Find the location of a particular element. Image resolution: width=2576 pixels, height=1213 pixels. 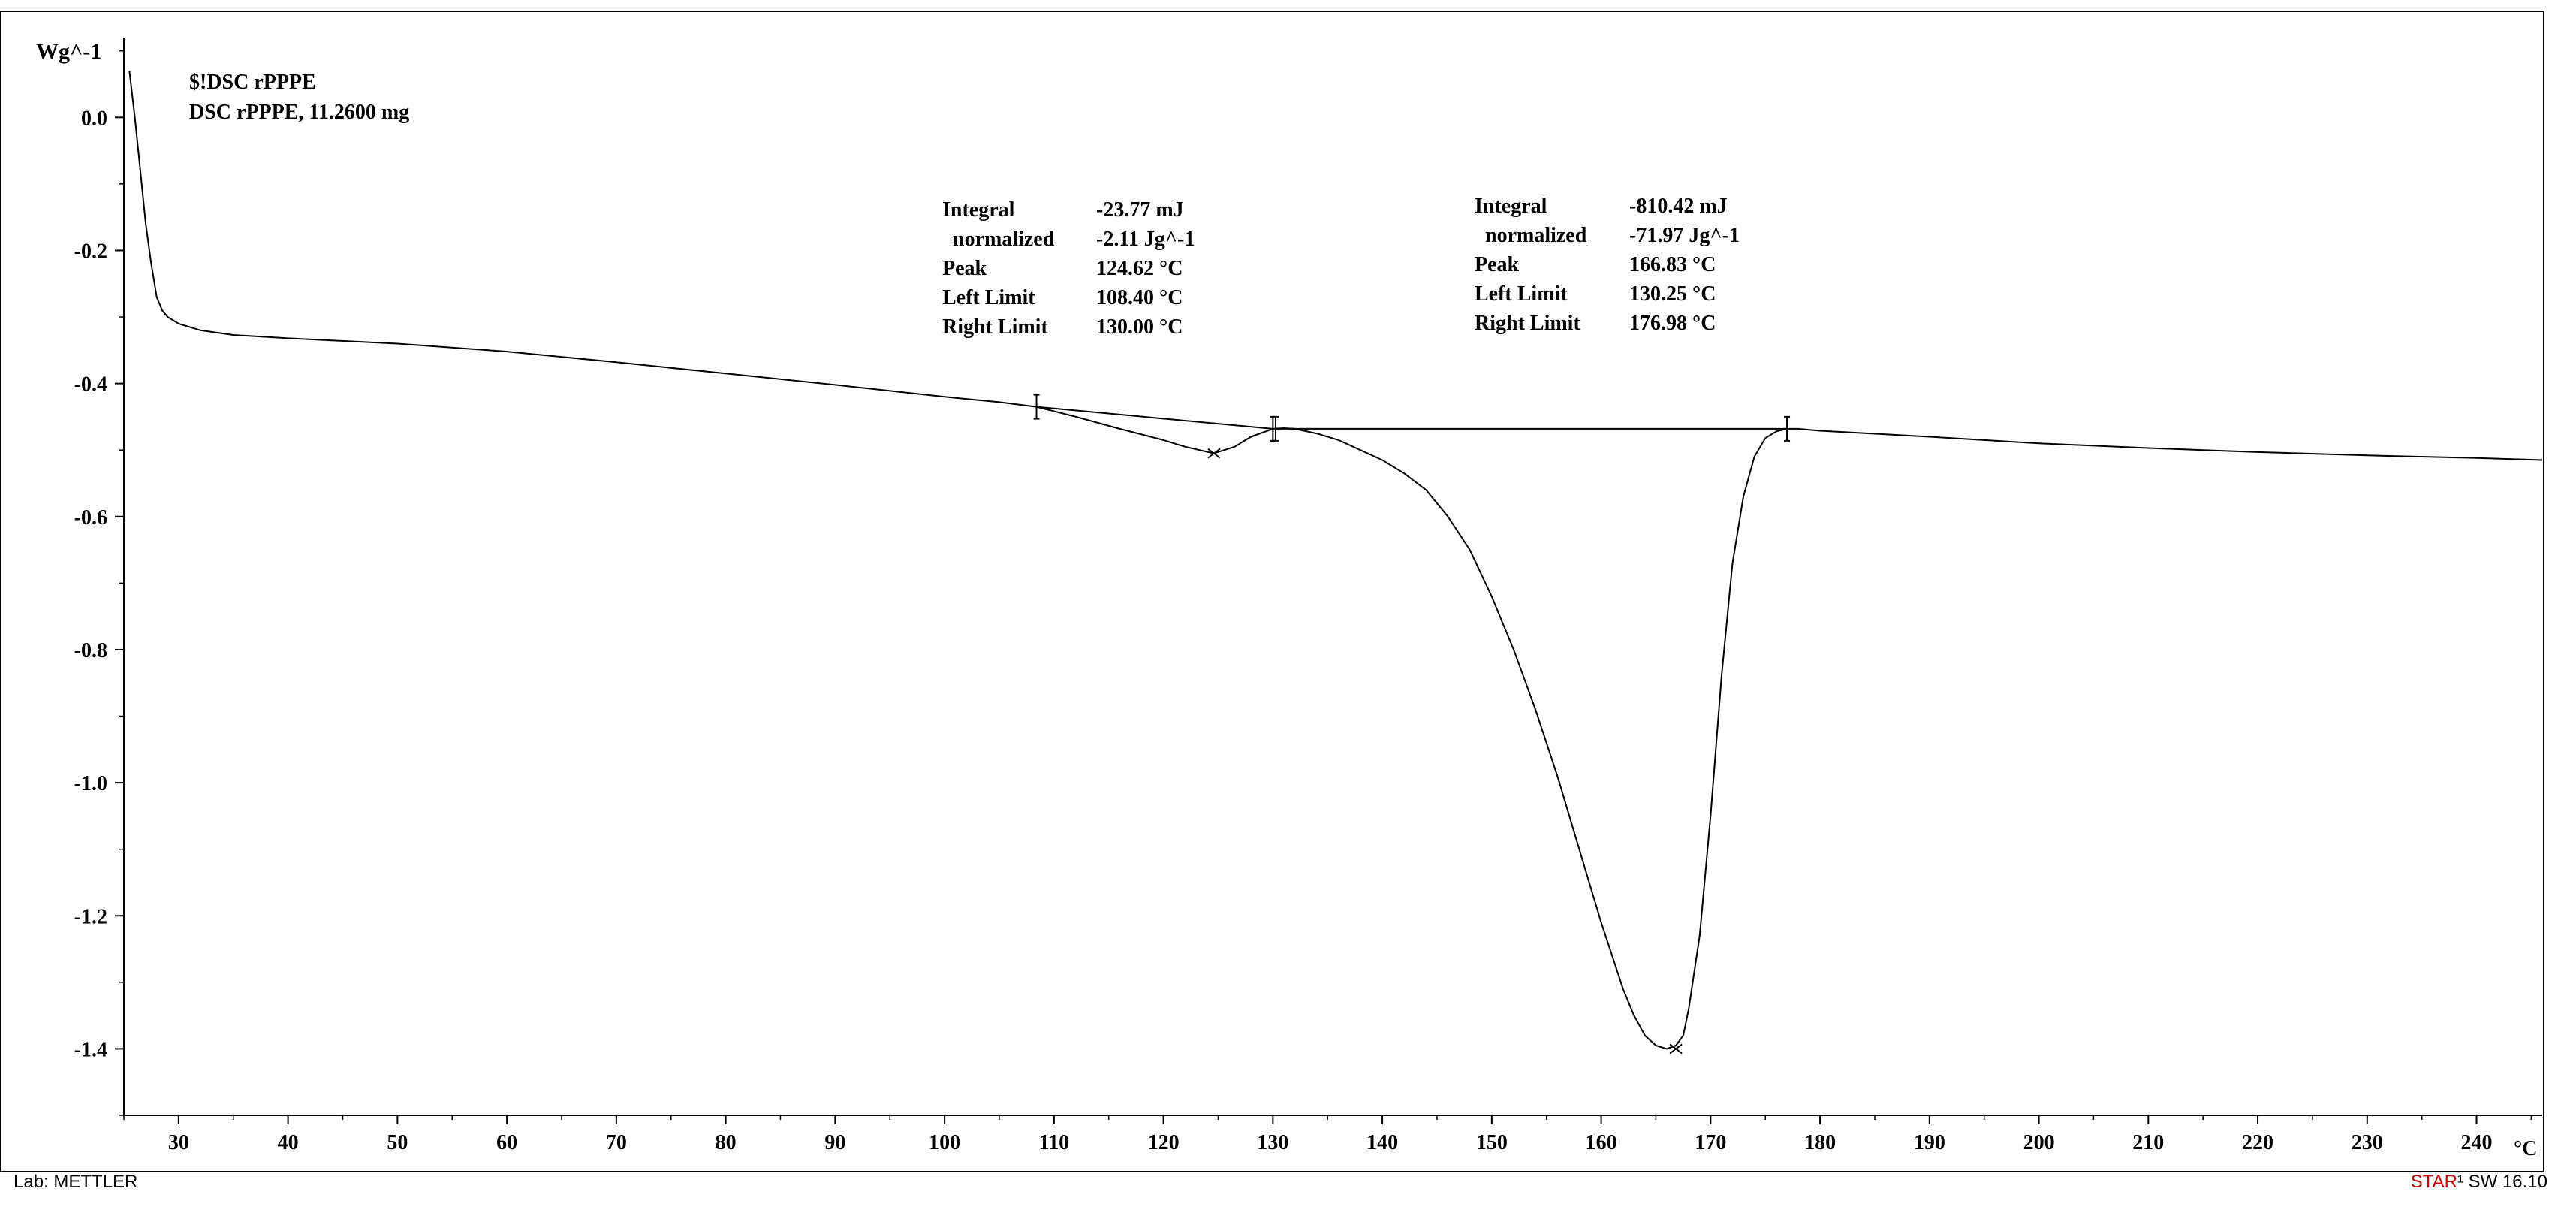

x-tick-label: 150 is located at coordinates (1492, 1142).